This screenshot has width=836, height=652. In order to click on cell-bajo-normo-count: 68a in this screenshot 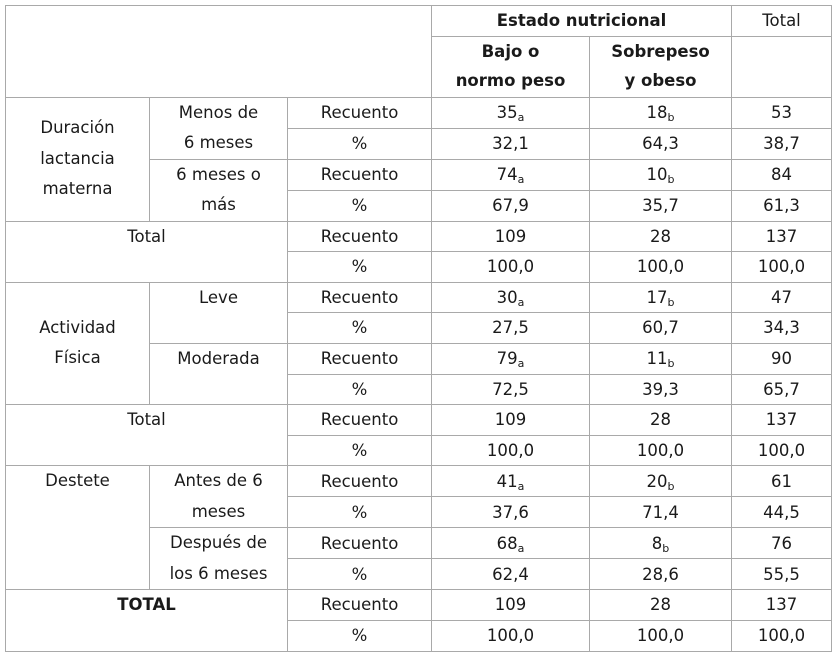, I will do `click(511, 543)`.